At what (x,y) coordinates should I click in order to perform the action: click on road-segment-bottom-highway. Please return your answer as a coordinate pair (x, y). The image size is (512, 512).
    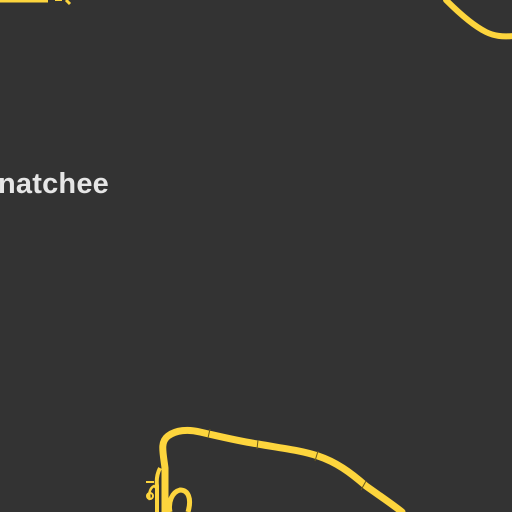
    Looking at the image, I should click on (282, 469).